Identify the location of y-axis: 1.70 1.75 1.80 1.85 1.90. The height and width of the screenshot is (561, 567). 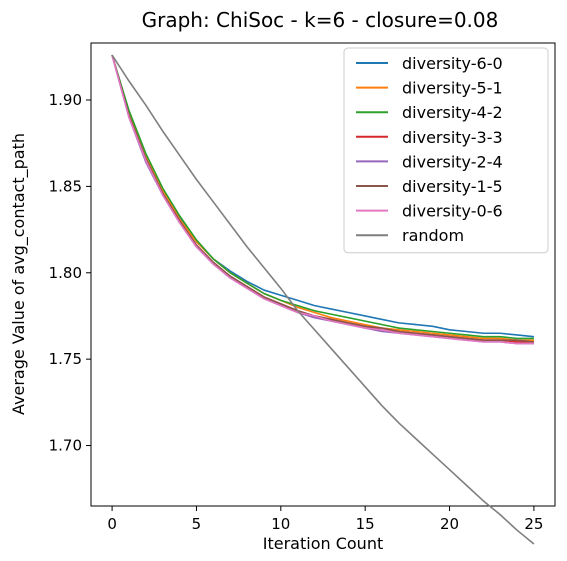
(70, 273).